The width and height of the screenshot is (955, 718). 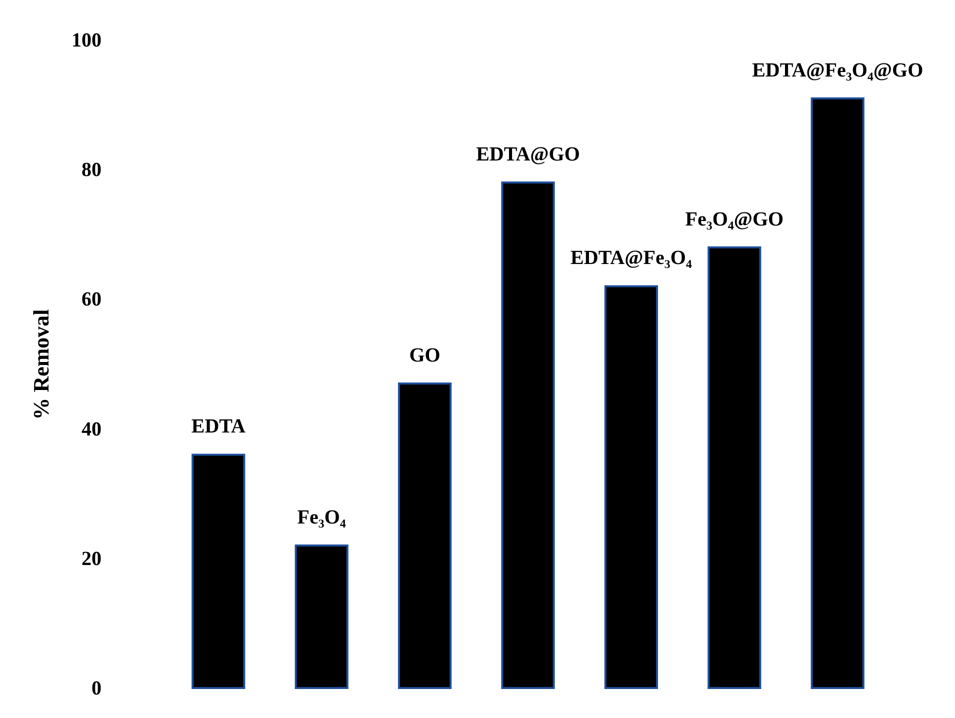 What do you see at coordinates (92, 170) in the screenshot?
I see `y-tick-label: 80` at bounding box center [92, 170].